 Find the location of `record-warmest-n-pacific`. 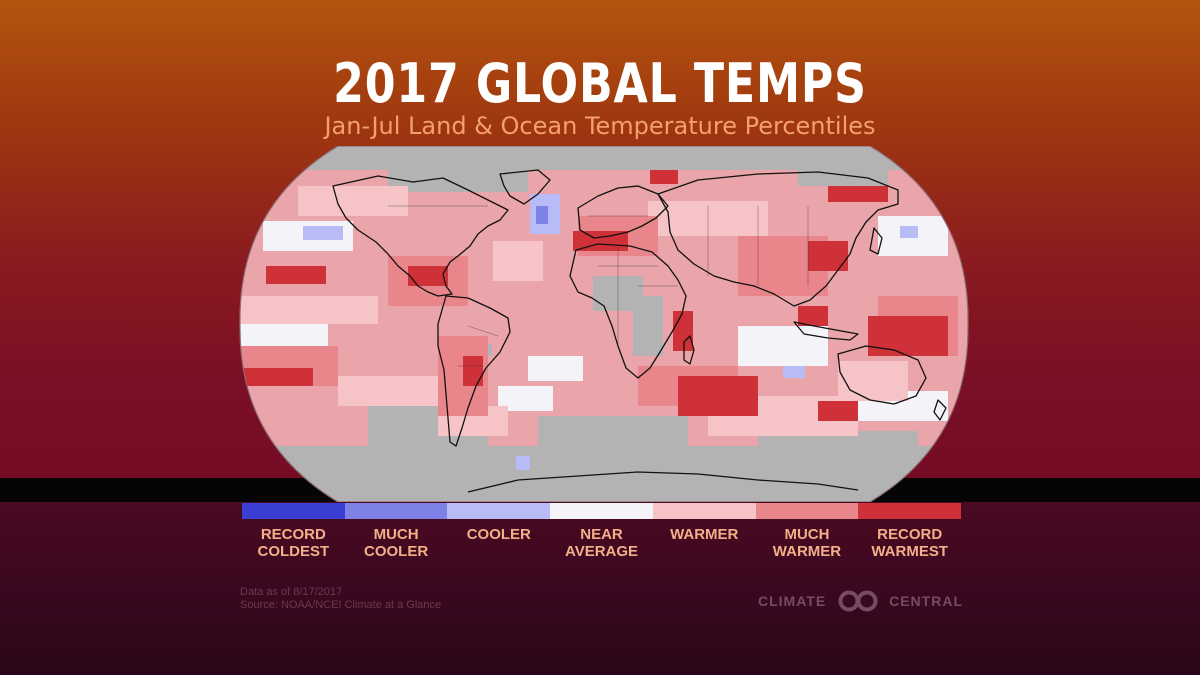

record-warmest-n-pacific is located at coordinates (296, 275).